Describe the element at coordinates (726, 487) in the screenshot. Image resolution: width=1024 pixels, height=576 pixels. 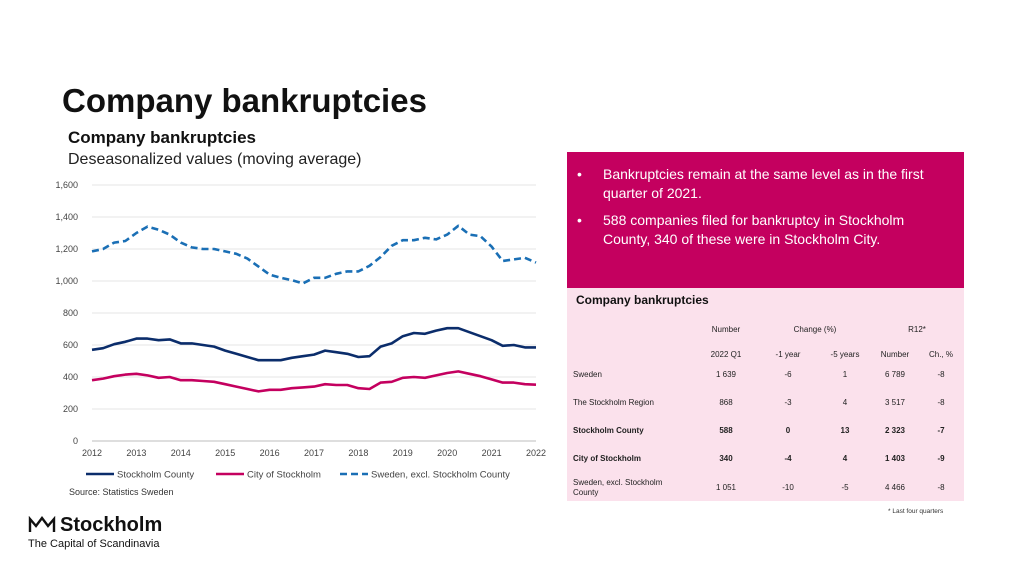
I see `table-cell: 1 051` at that location.